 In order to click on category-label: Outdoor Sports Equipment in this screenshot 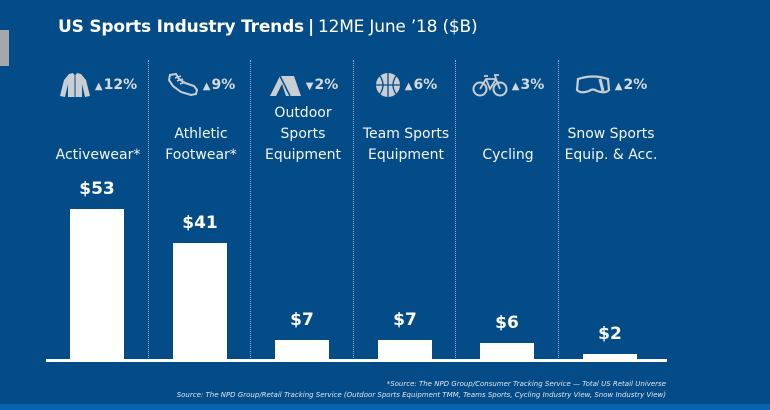, I will do `click(303, 134)`.